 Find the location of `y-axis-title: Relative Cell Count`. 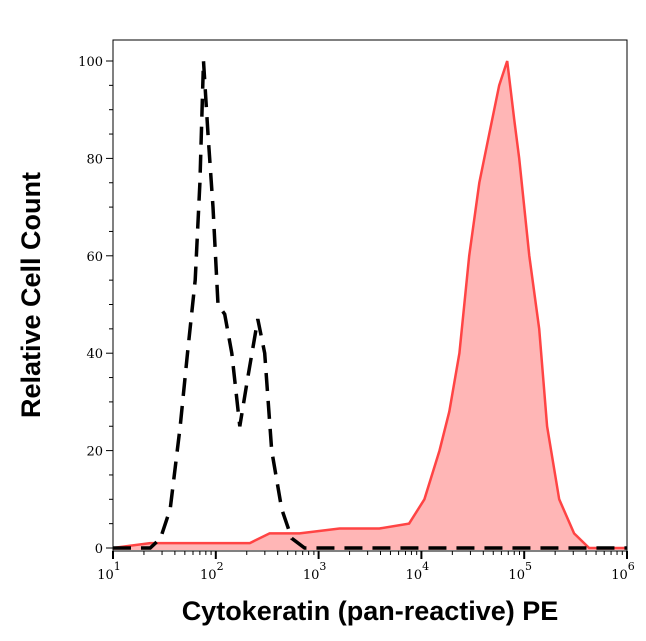

y-axis-title: Relative Cell Count is located at coordinates (31, 295).